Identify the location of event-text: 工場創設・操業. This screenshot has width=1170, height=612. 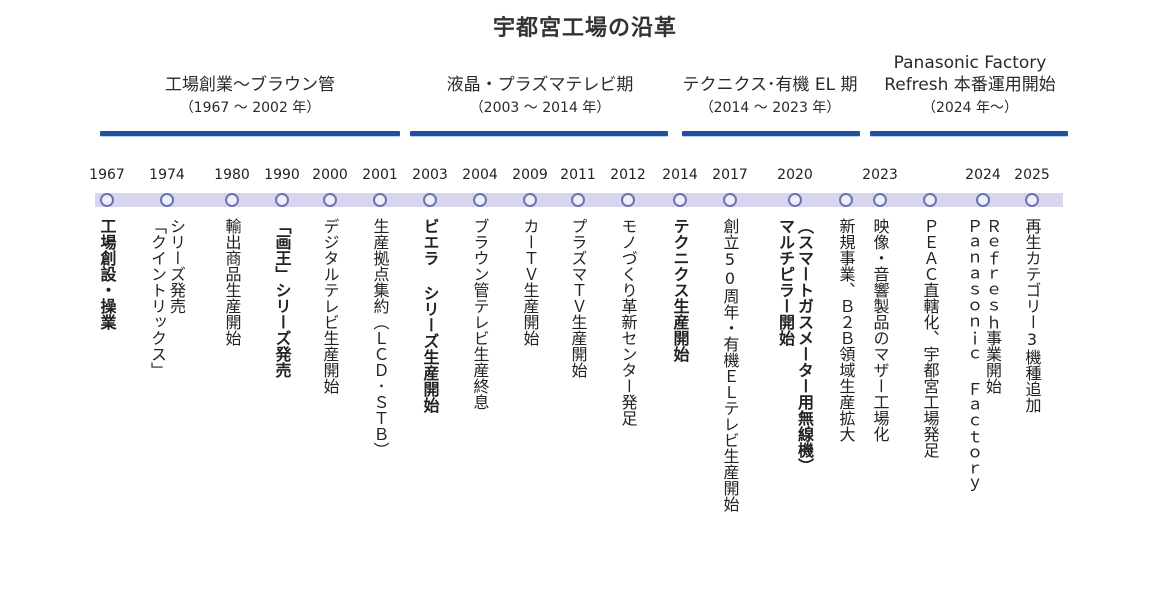
(107, 274).